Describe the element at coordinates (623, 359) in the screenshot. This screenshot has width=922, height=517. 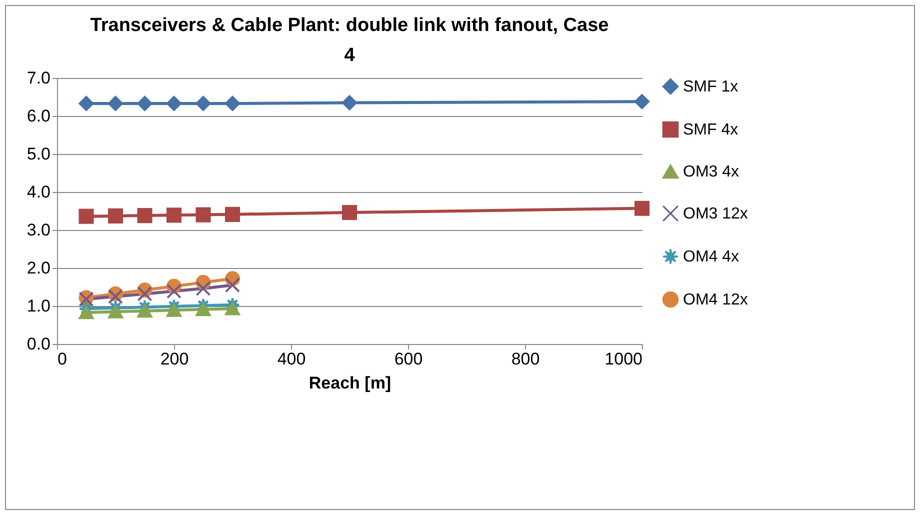
I see `x-tick-label: 1000` at that location.